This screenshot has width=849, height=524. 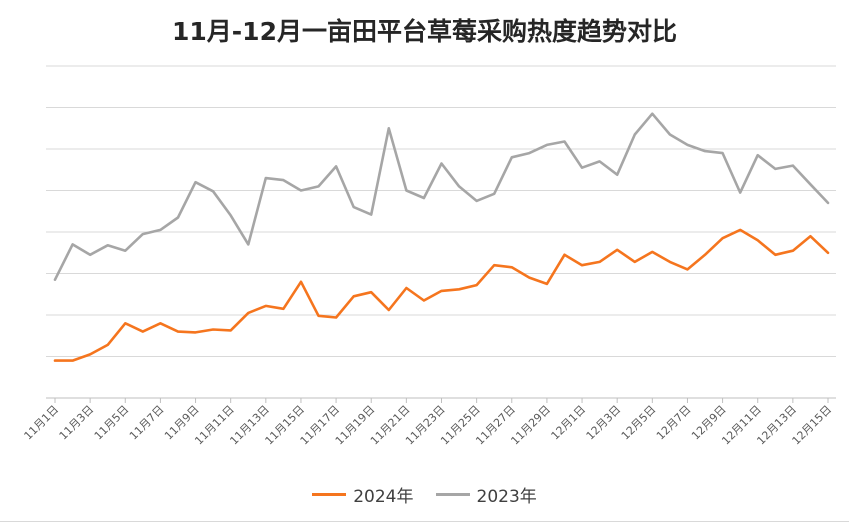 What do you see at coordinates (424, 521) in the screenshot?
I see `bottom-divider` at bounding box center [424, 521].